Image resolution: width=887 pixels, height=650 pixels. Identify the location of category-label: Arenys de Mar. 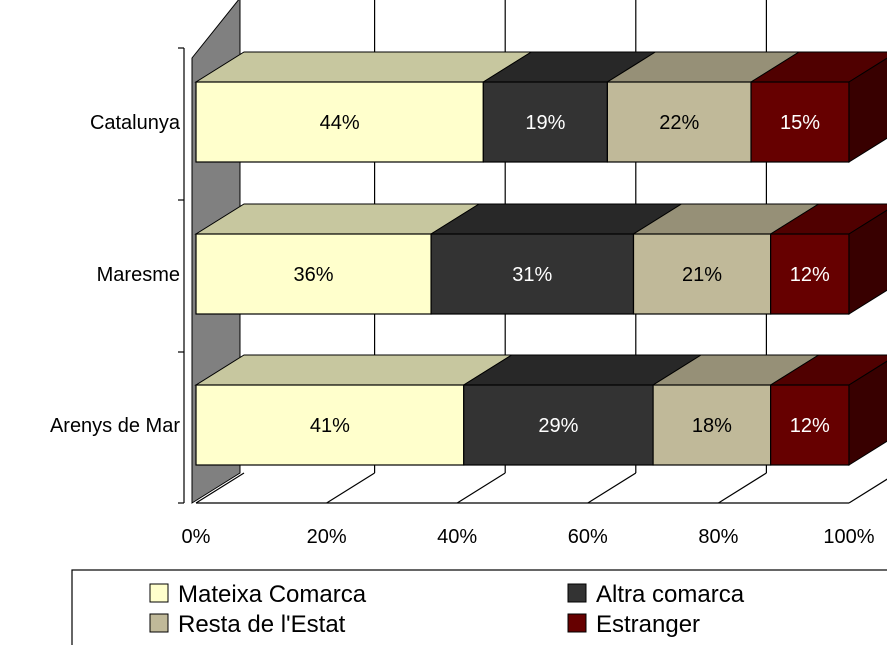
(115, 426).